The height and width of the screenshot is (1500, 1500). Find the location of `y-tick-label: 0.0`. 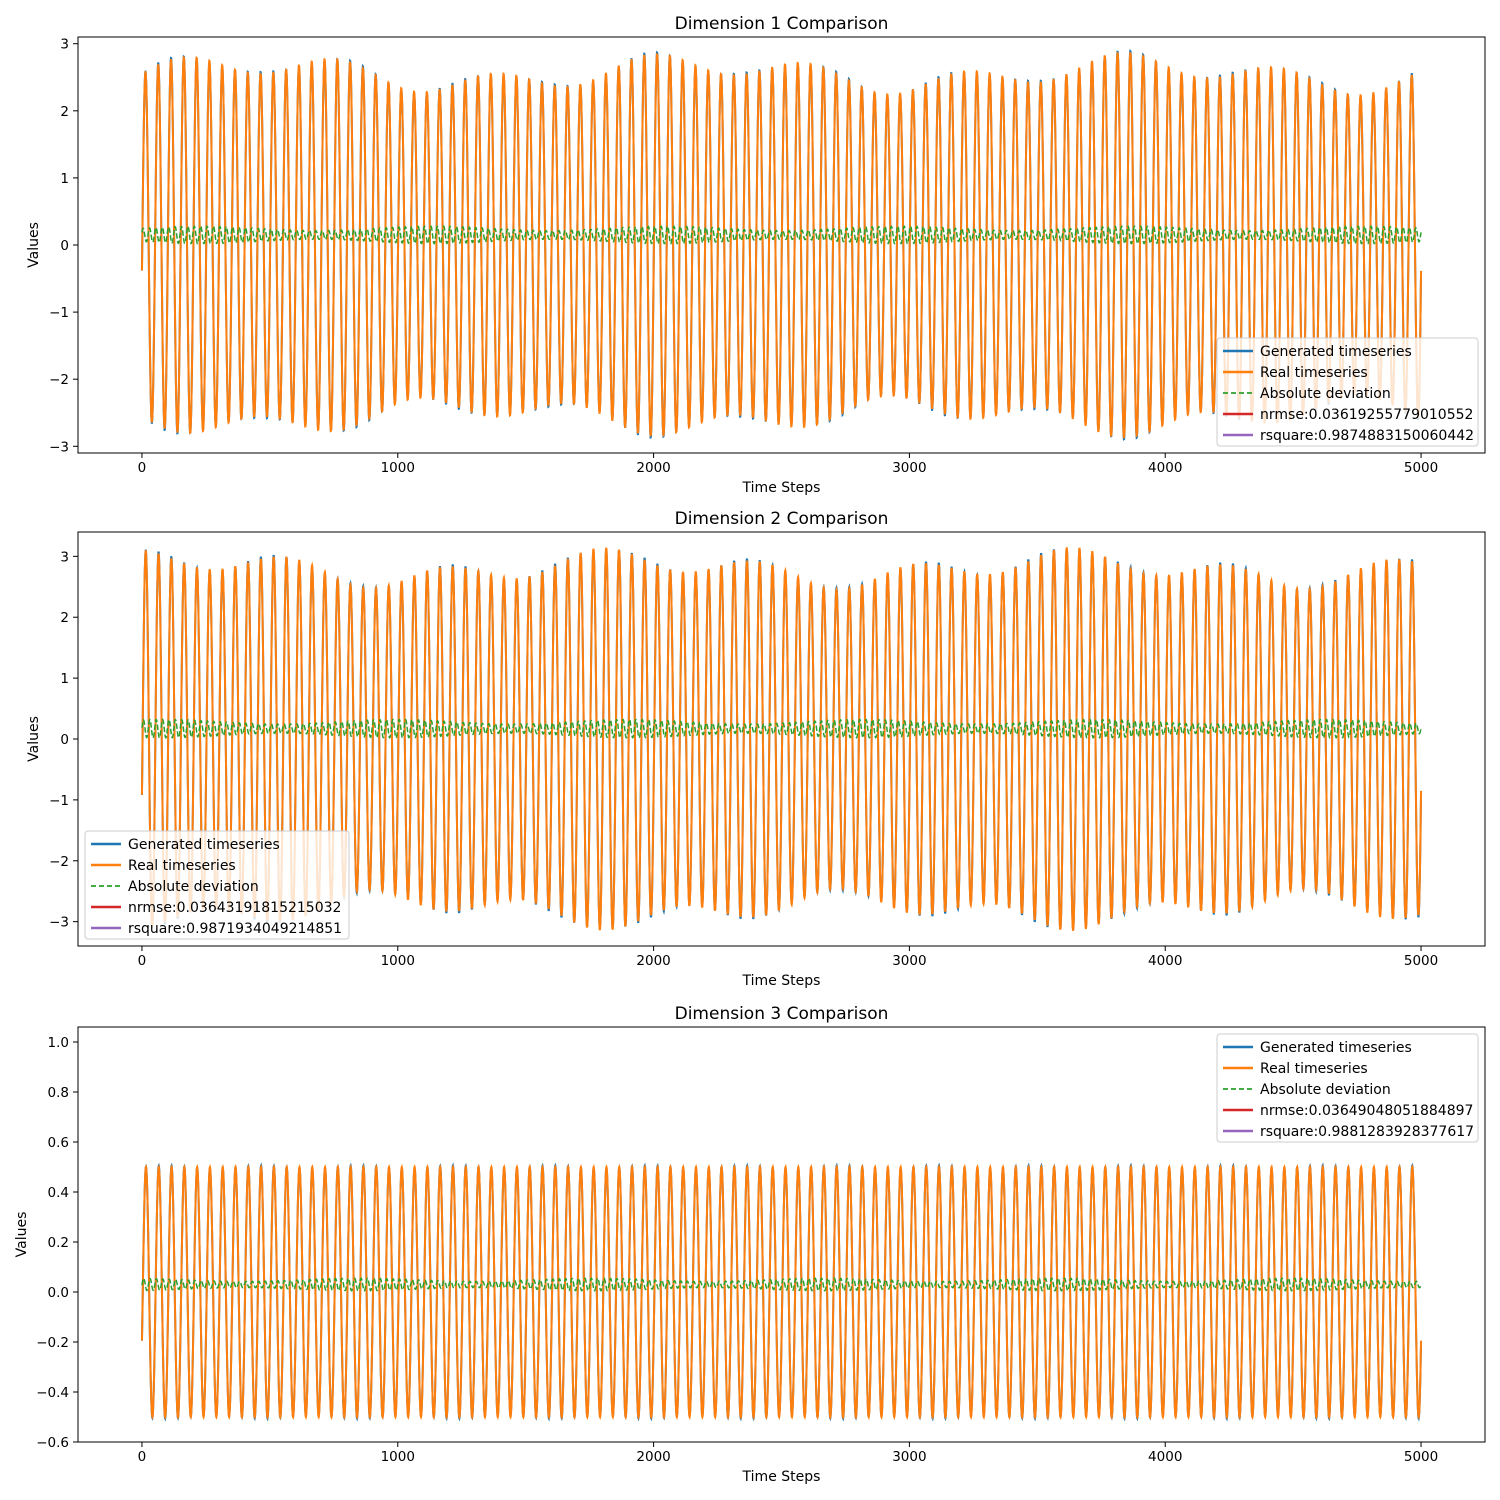

y-tick-label: 0.0 is located at coordinates (58, 1293).